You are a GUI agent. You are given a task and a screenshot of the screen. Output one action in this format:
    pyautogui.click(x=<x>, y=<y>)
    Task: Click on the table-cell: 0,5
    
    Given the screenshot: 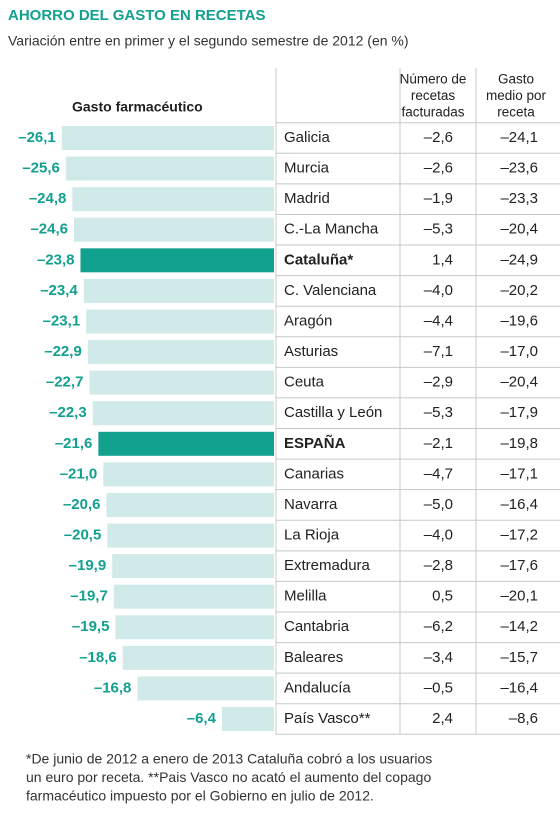 What is the action you would take?
    pyautogui.click(x=442, y=596)
    